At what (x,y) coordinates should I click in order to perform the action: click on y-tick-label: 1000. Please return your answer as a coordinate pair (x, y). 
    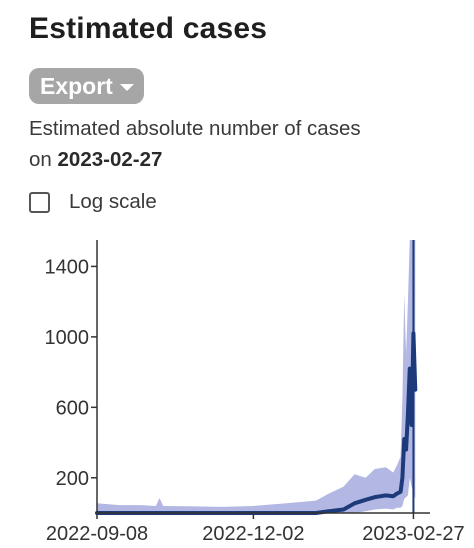
    Looking at the image, I should click on (67, 338).